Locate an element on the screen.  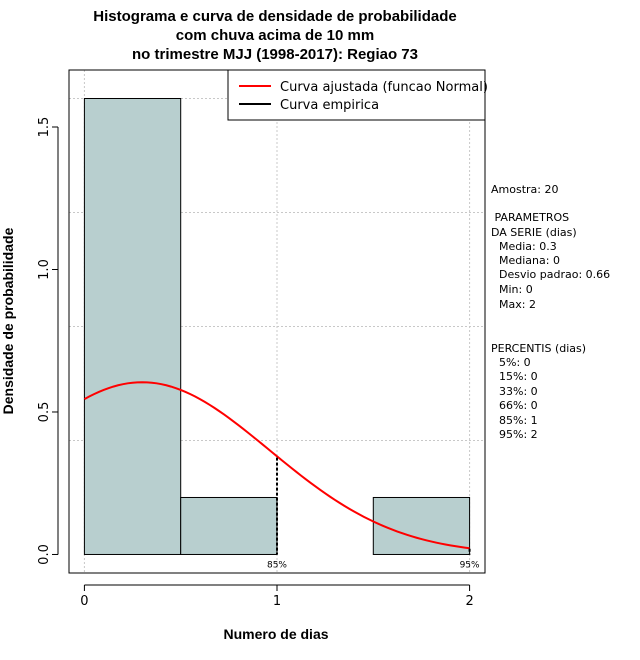
percentile-marker-label-0: 85% is located at coordinates (277, 565).